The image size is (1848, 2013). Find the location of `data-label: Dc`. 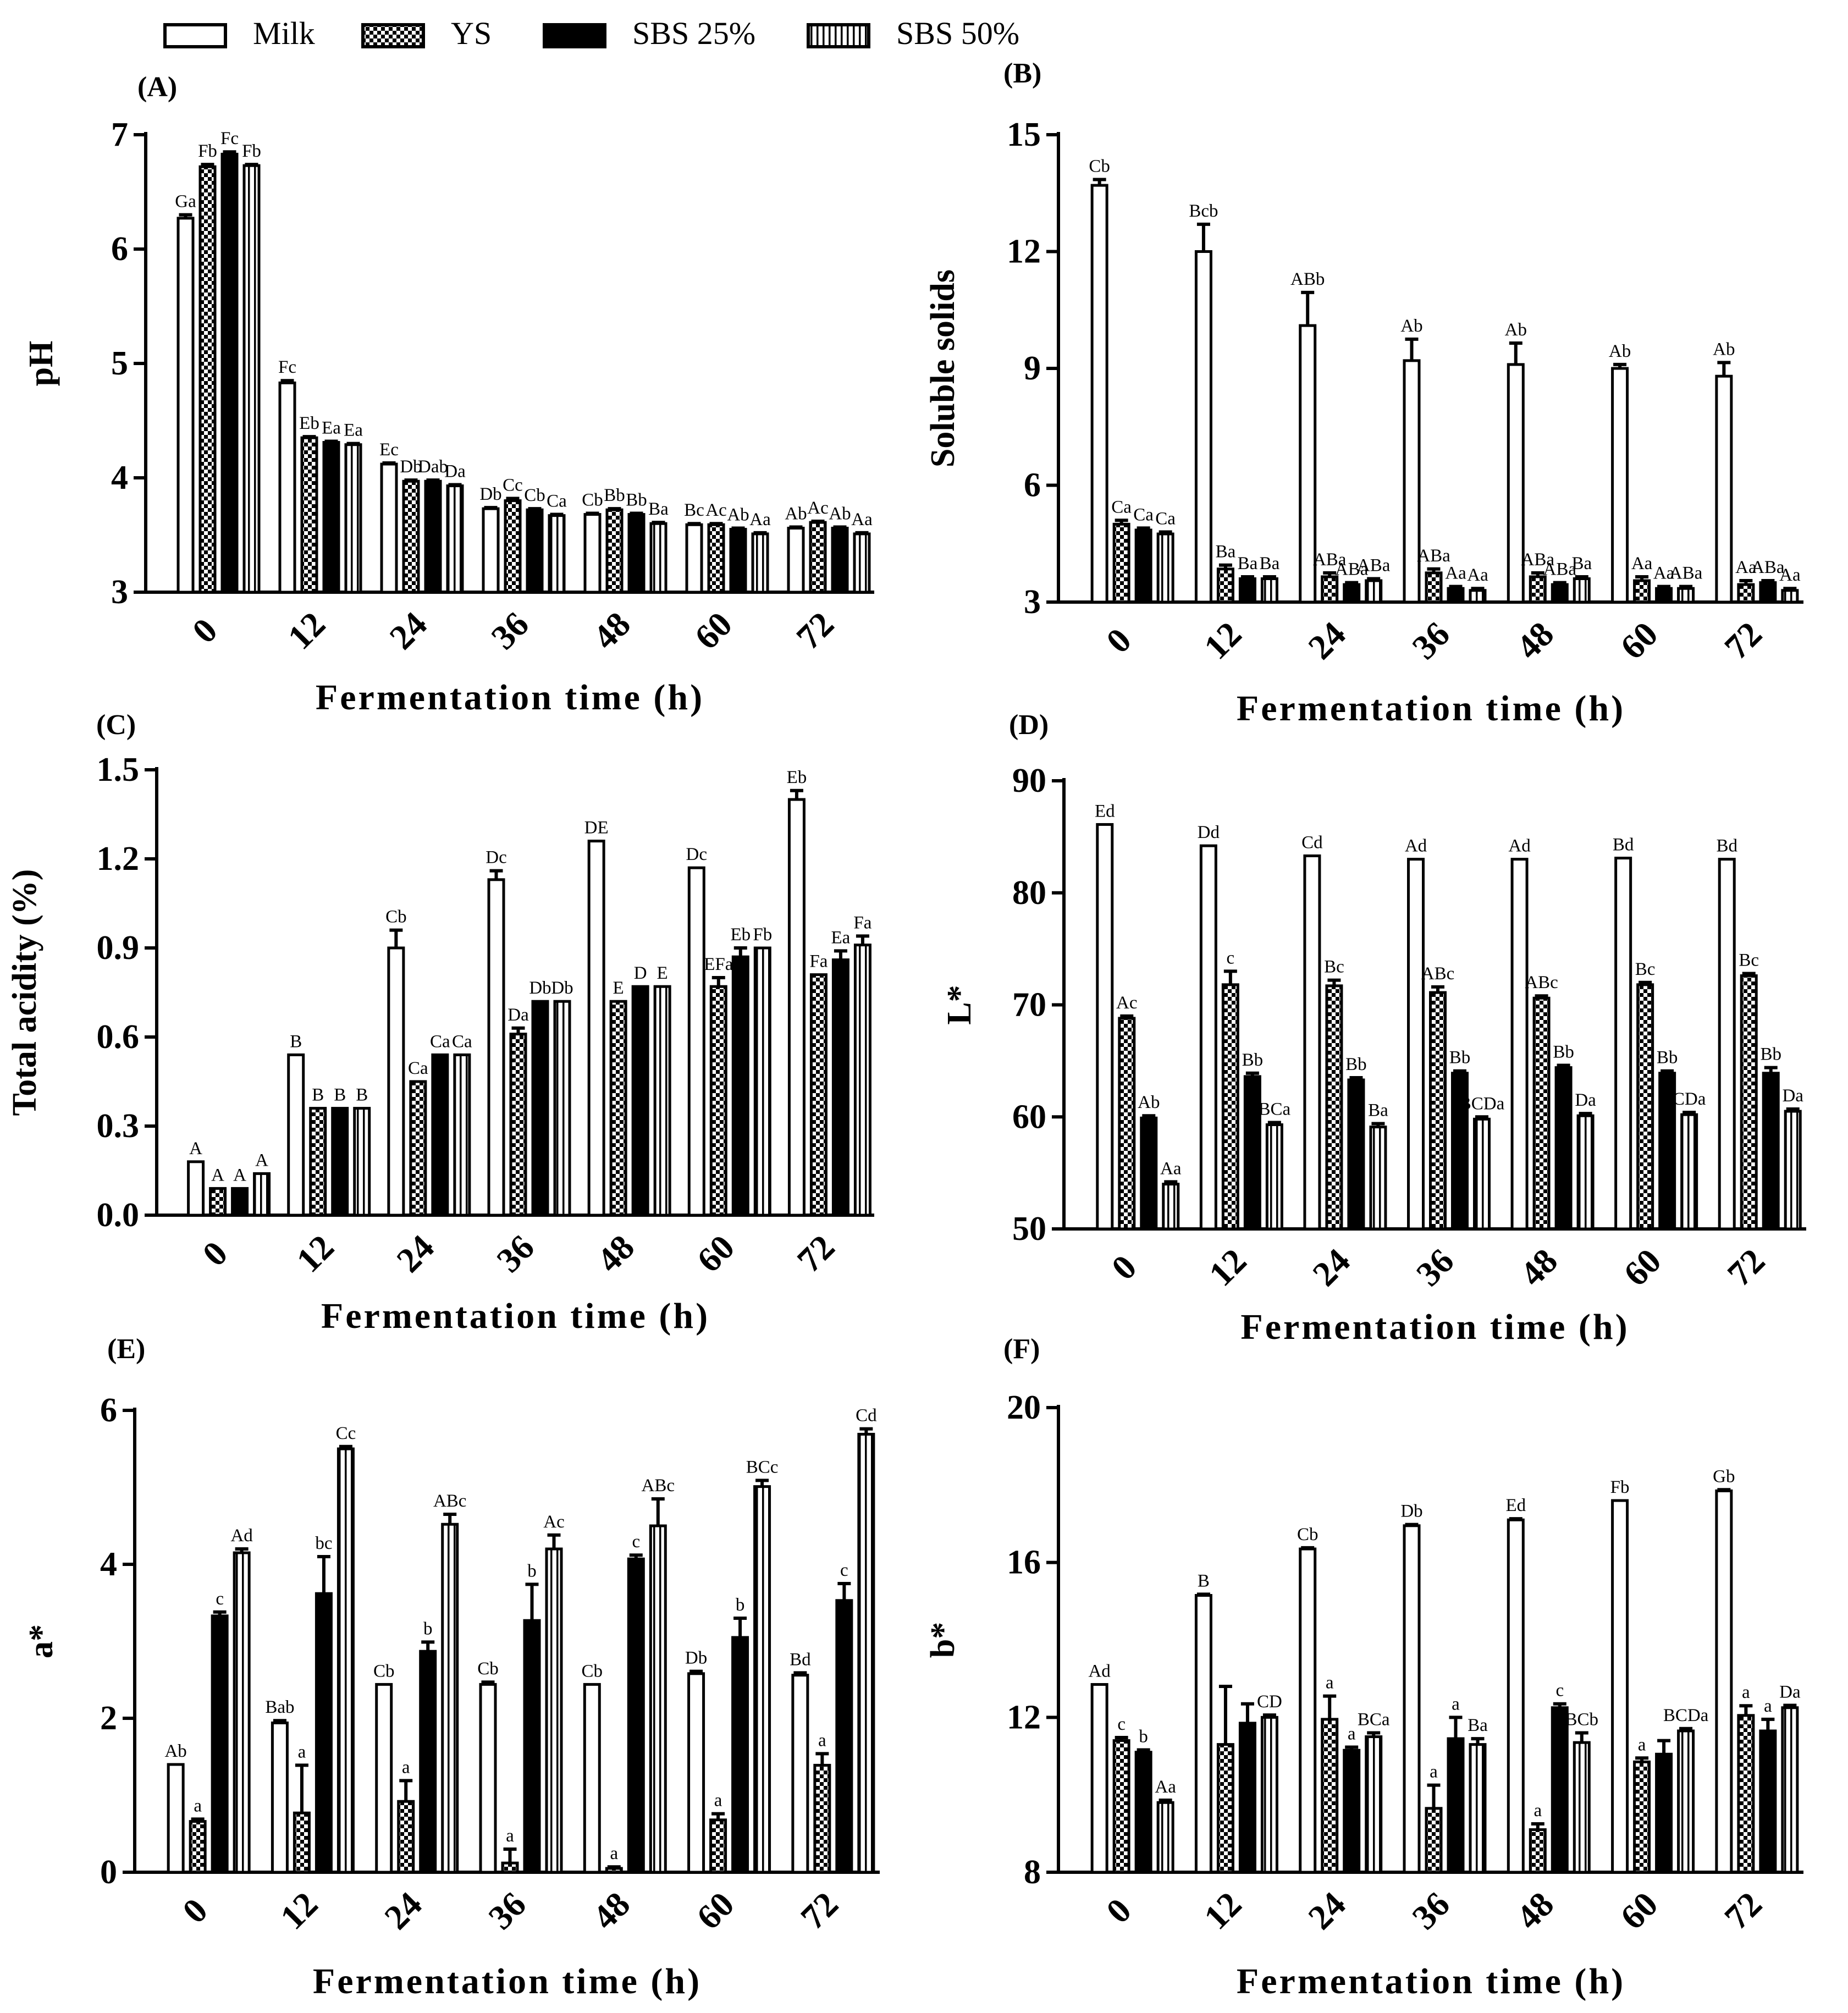

data-label: Dc is located at coordinates (696, 855).